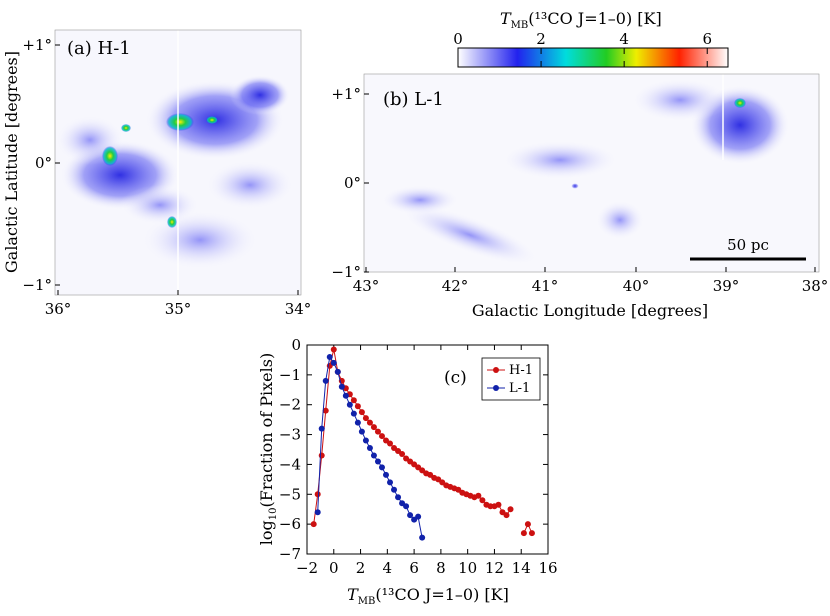  Describe the element at coordinates (521, 568) in the screenshot. I see `x-tick-label: 14` at that location.